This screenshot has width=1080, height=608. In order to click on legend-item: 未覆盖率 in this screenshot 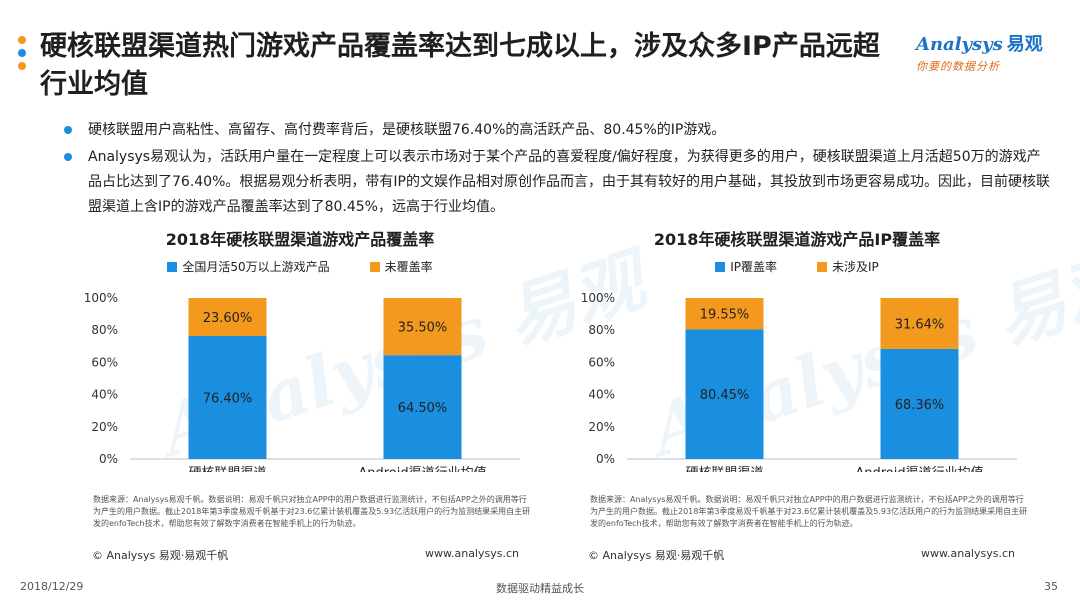, I will do `click(401, 266)`.